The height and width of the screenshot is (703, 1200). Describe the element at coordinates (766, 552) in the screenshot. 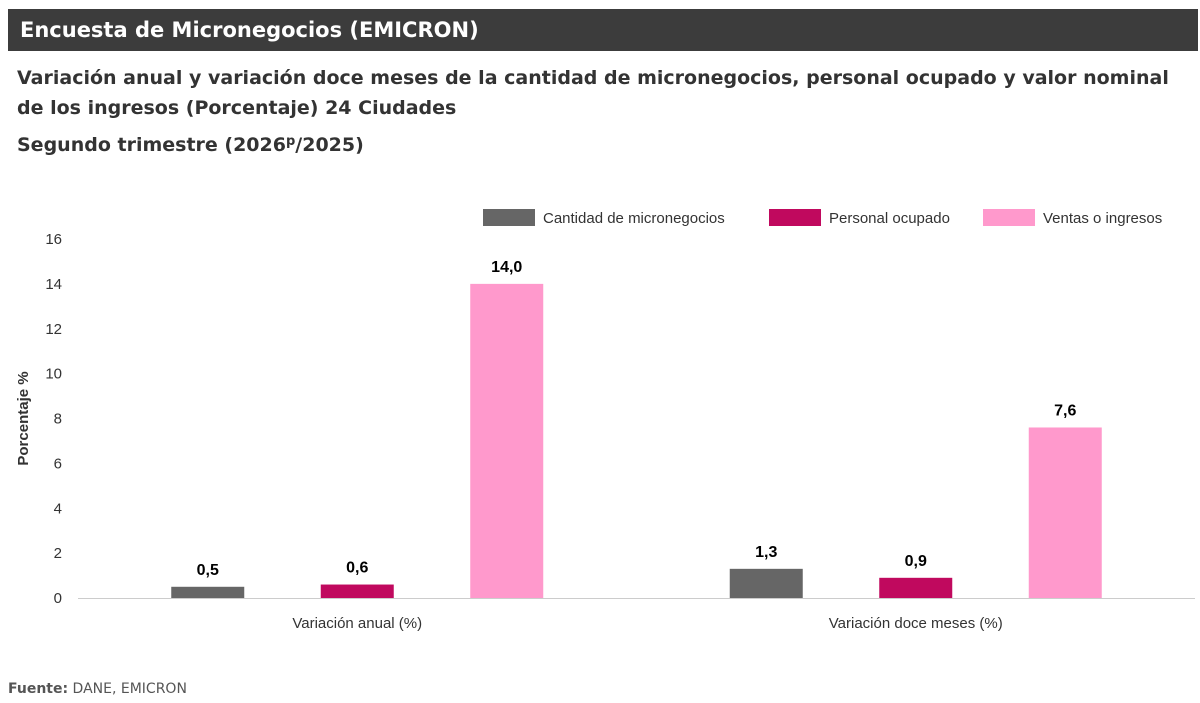

I see `data-label: 1,3` at that location.